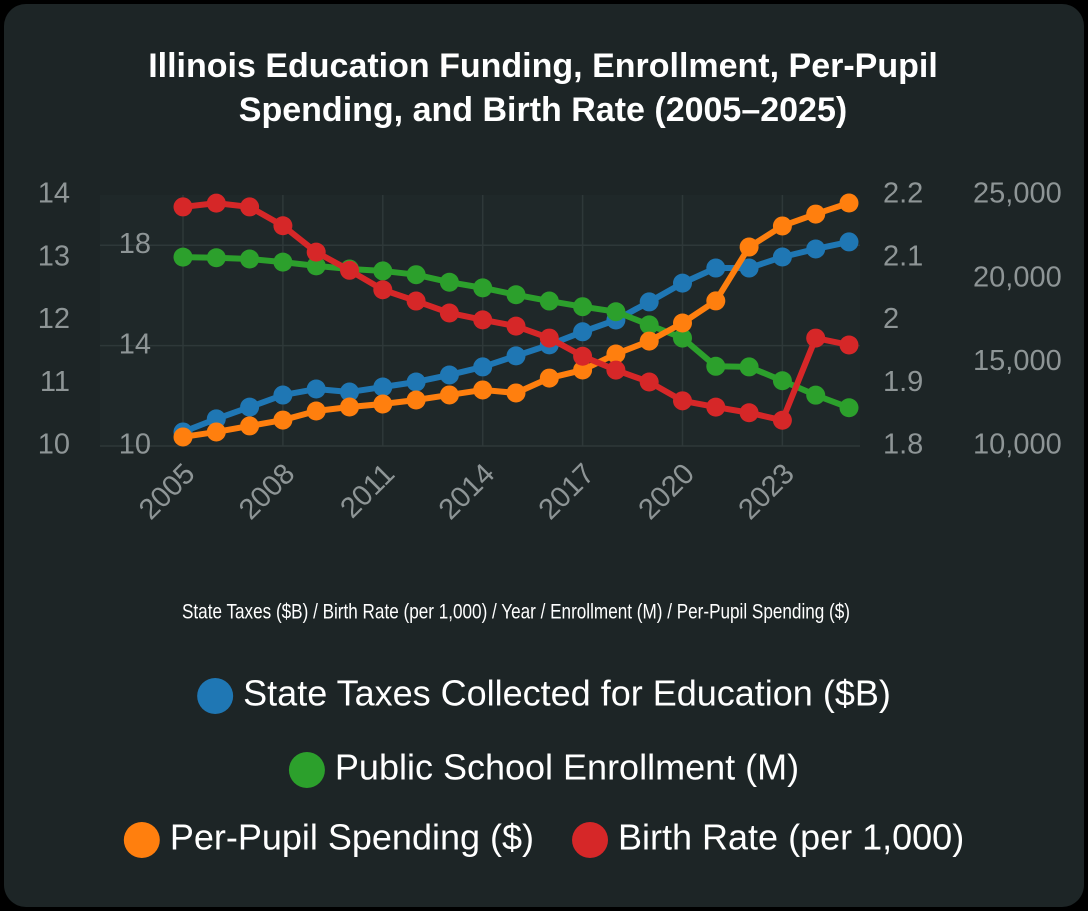 This screenshot has height=911, width=1088. What do you see at coordinates (1017, 361) in the screenshot?
I see `y4-tick-label: 15,000` at bounding box center [1017, 361].